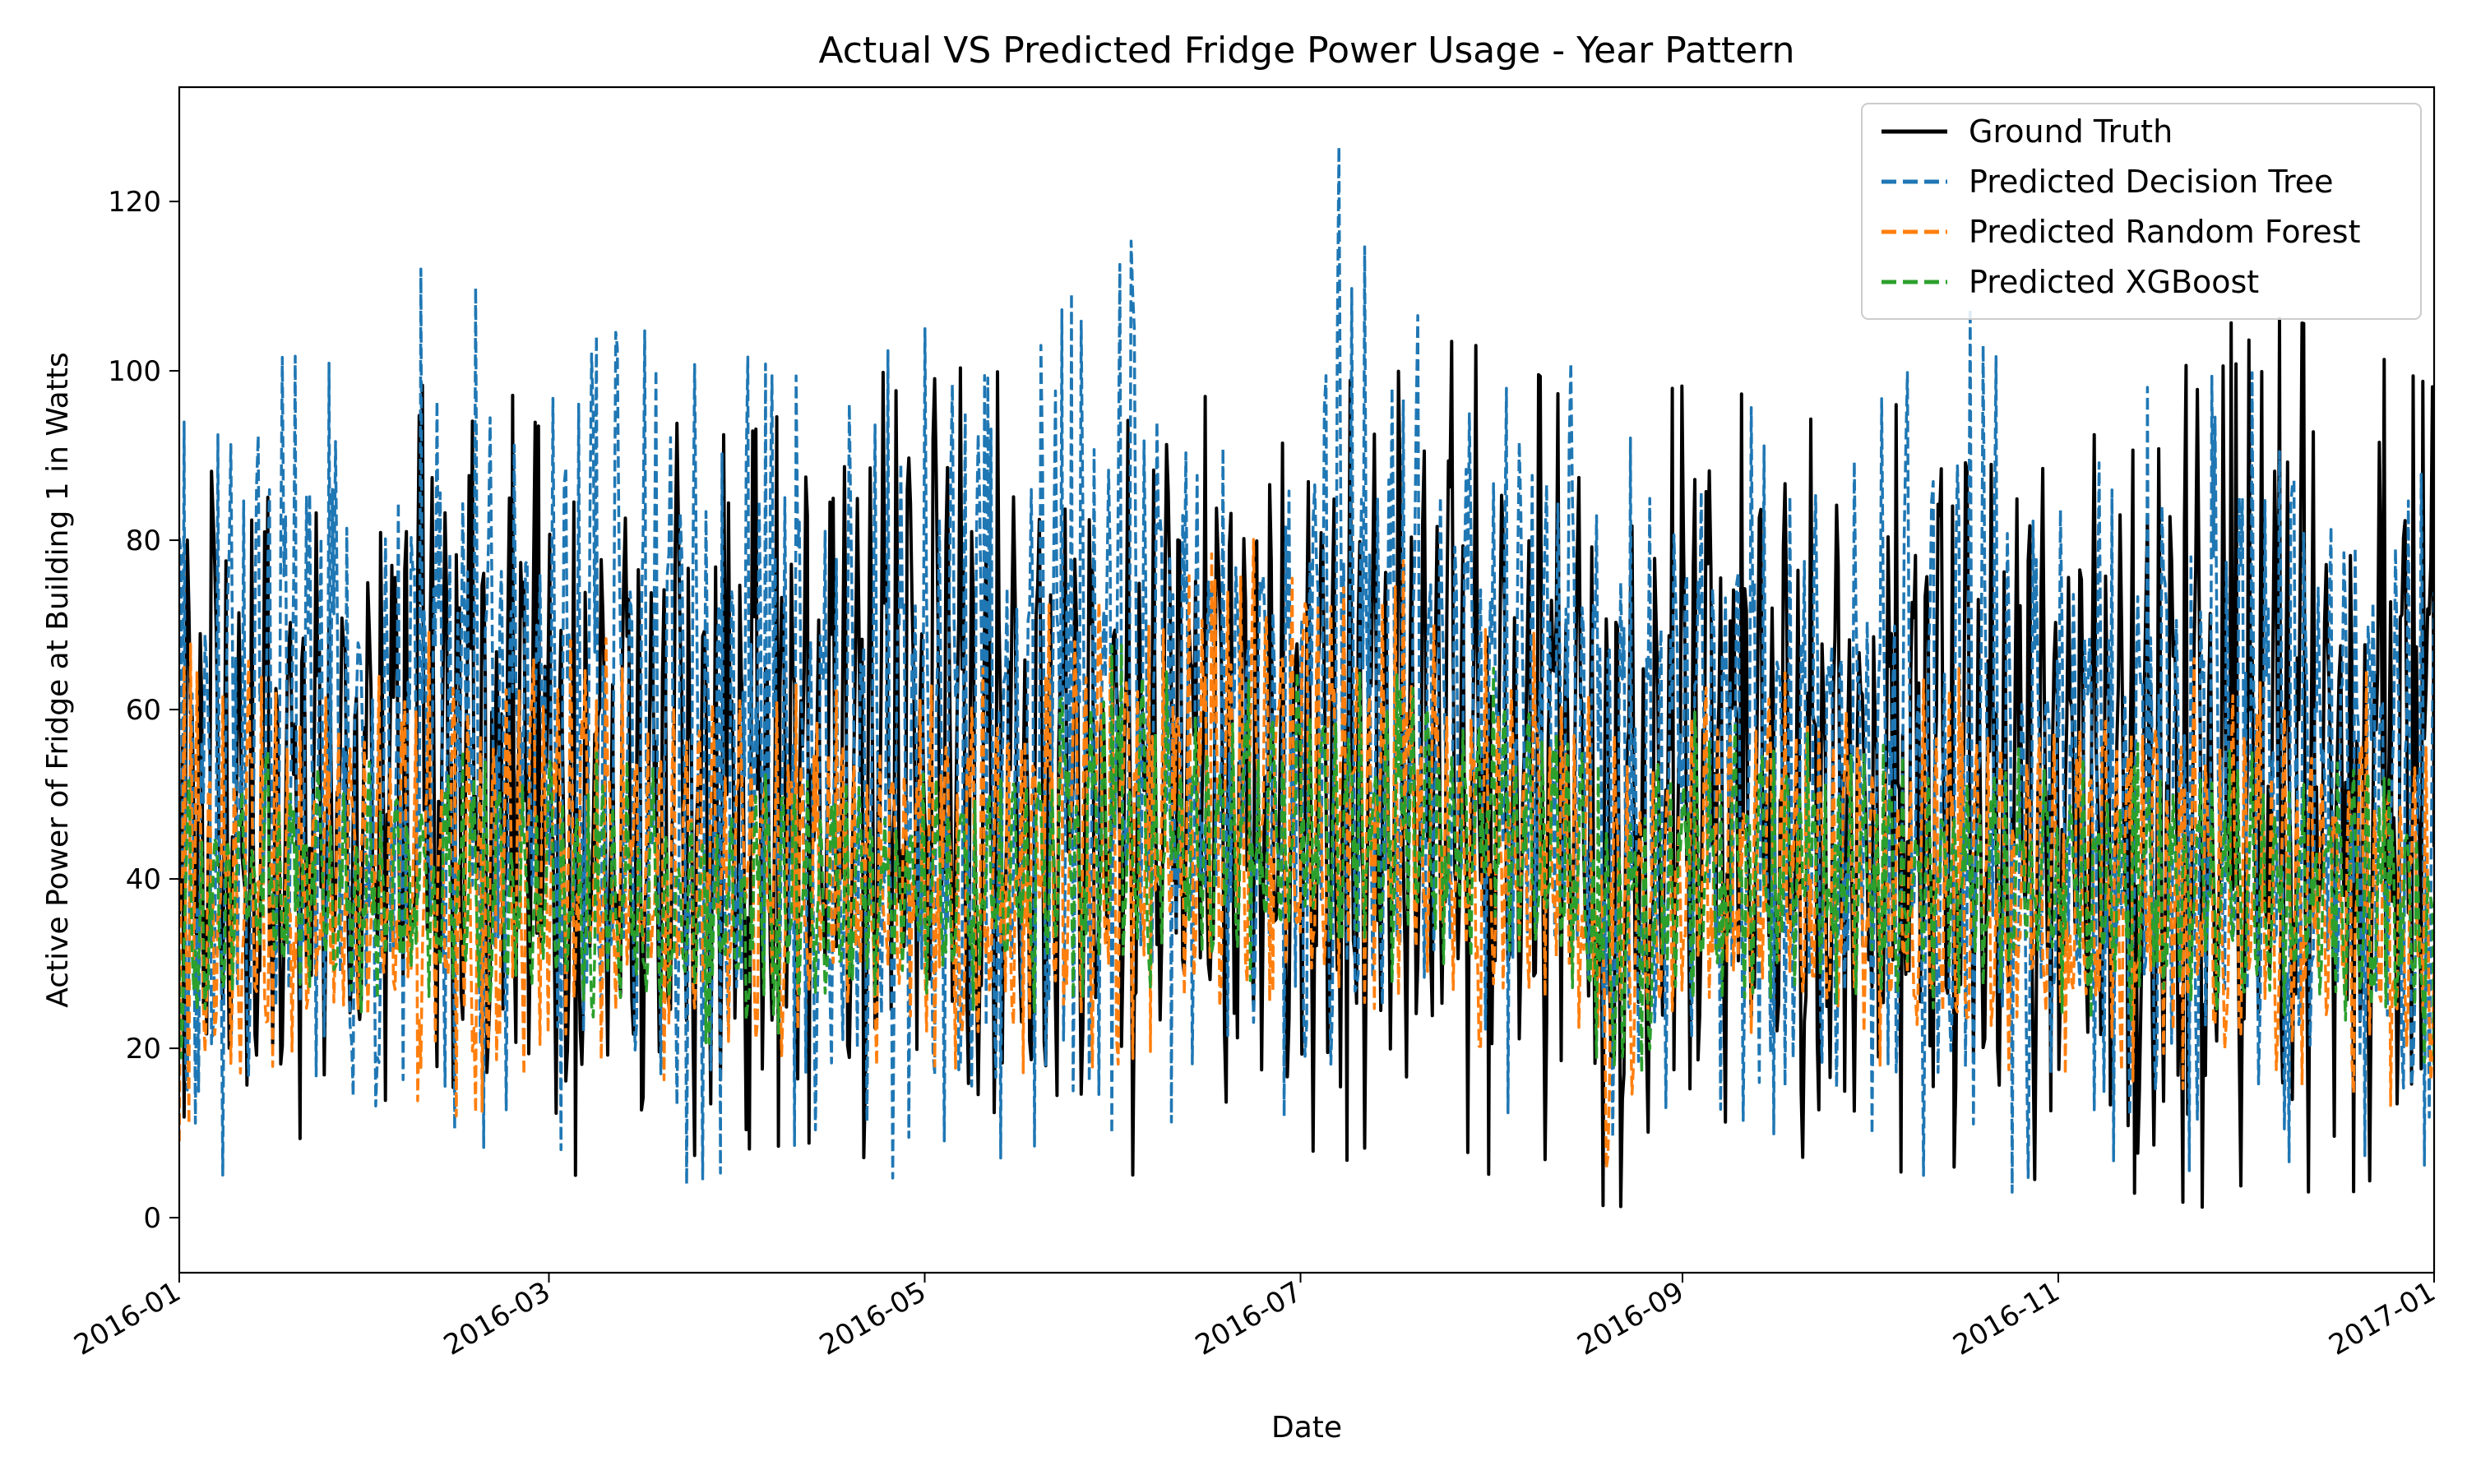 This screenshot has width=2467, height=1484. Describe the element at coordinates (1306, 1428) in the screenshot. I see `x-axis-label: Date` at that location.